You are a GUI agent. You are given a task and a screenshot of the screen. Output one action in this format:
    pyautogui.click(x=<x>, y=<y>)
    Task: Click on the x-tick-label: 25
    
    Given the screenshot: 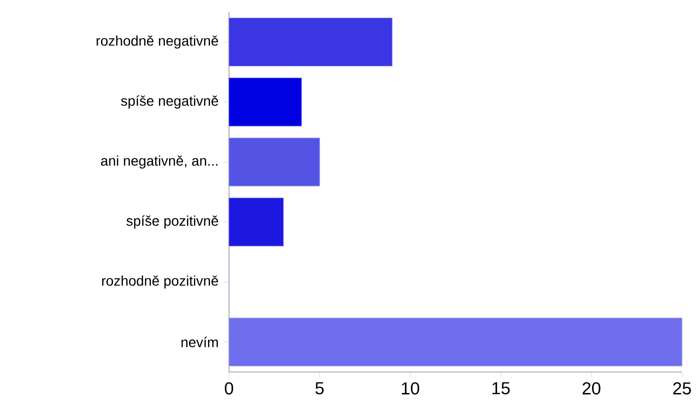 What is the action you would take?
    pyautogui.click(x=682, y=388)
    